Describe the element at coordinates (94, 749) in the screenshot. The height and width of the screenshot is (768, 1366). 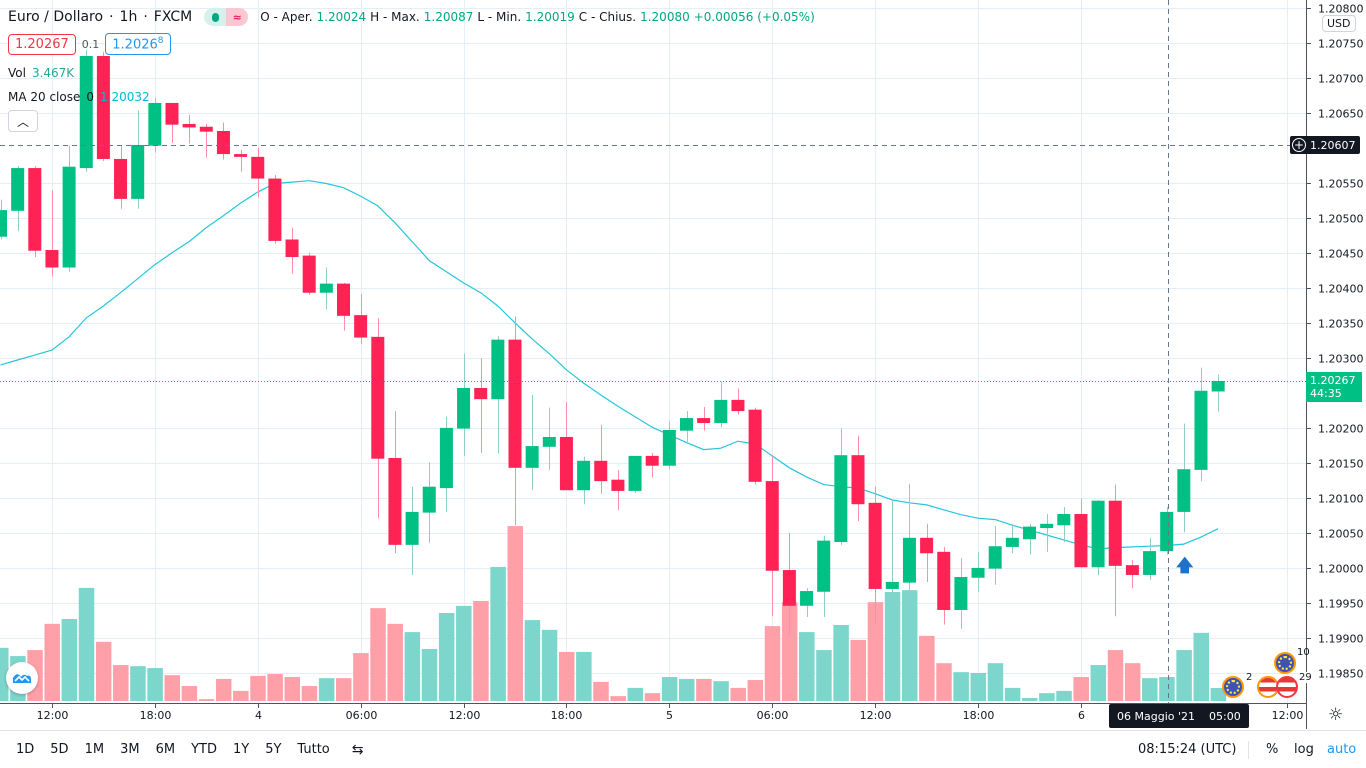
I see `range-1m: 1M` at that location.